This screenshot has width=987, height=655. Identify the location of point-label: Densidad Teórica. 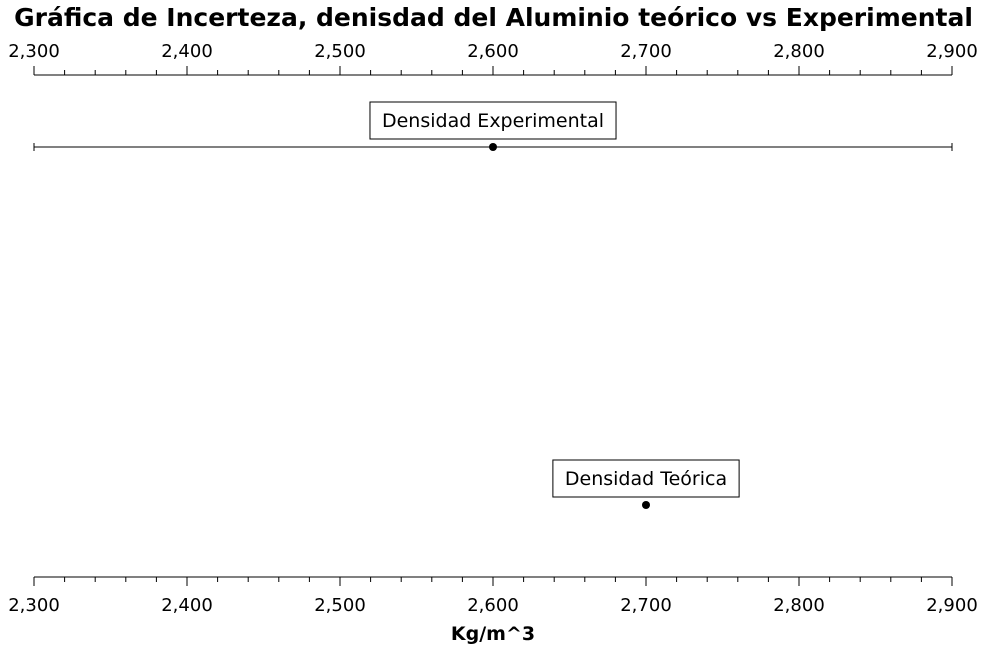
(646, 479).